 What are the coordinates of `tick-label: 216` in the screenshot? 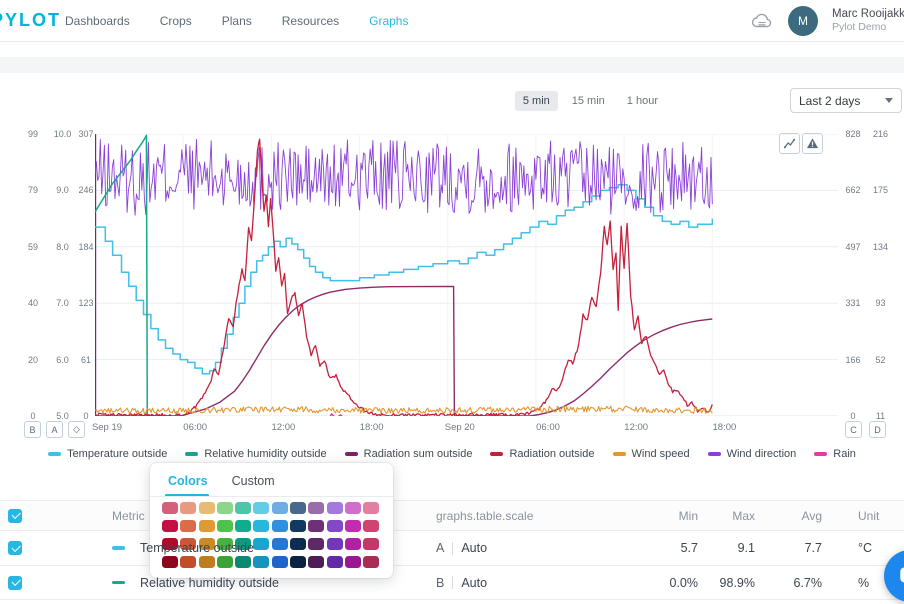 It's located at (880, 134).